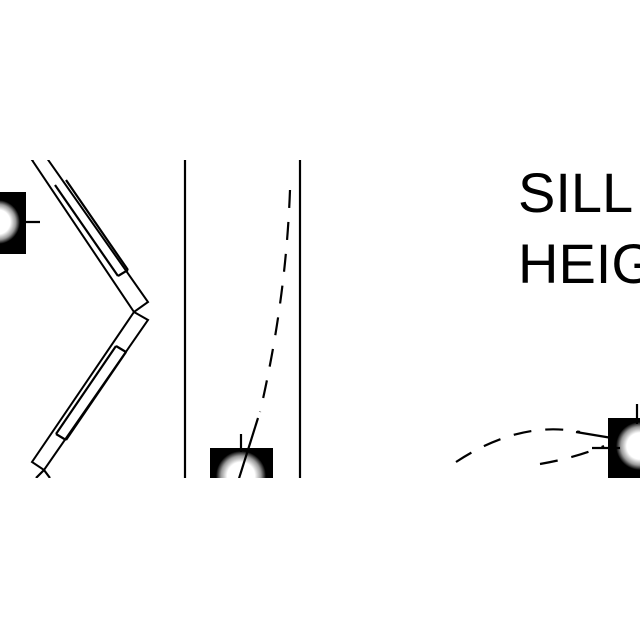 This screenshot has height=640, width=640. I want to click on swing-arc-lower, so click(572, 455).